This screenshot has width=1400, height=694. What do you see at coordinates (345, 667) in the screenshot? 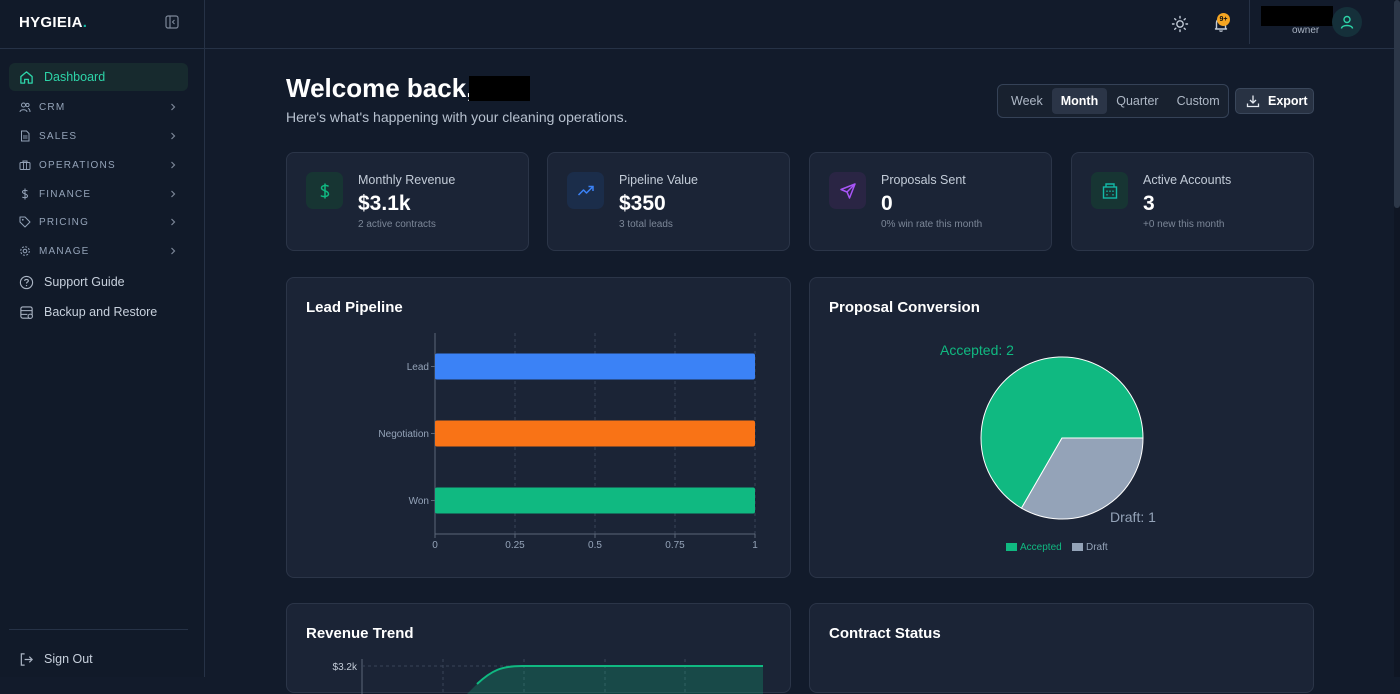
I see `y-tick-label: $3.2k` at bounding box center [345, 667].